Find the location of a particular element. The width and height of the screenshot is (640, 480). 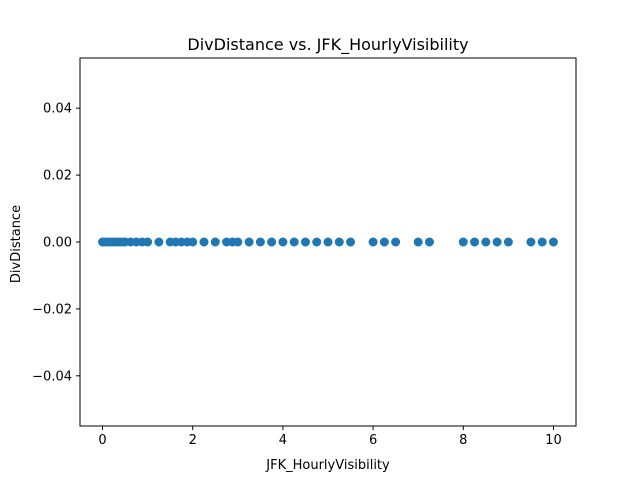

y-axis-label: DivDistance is located at coordinates (16, 244).